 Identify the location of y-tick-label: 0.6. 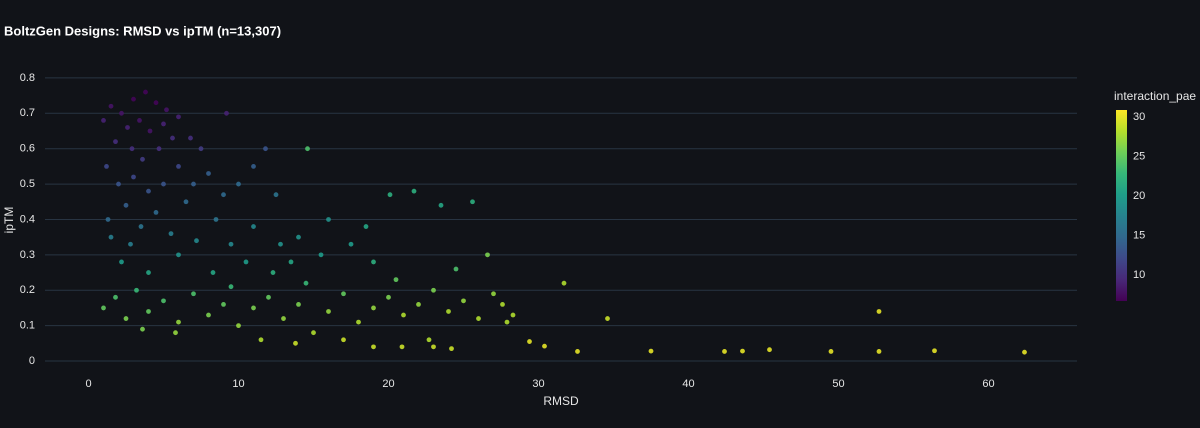
(27, 149).